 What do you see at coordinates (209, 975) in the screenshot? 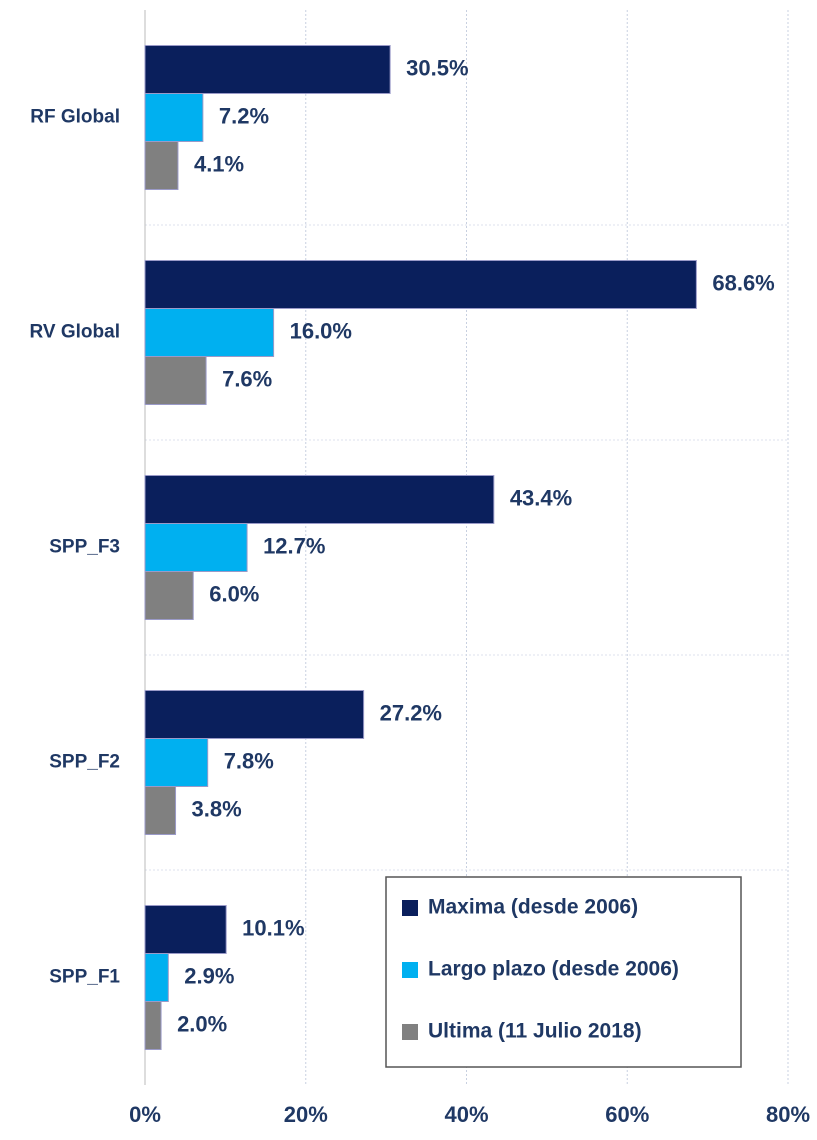
I see `data-label: 2.9%` at bounding box center [209, 975].